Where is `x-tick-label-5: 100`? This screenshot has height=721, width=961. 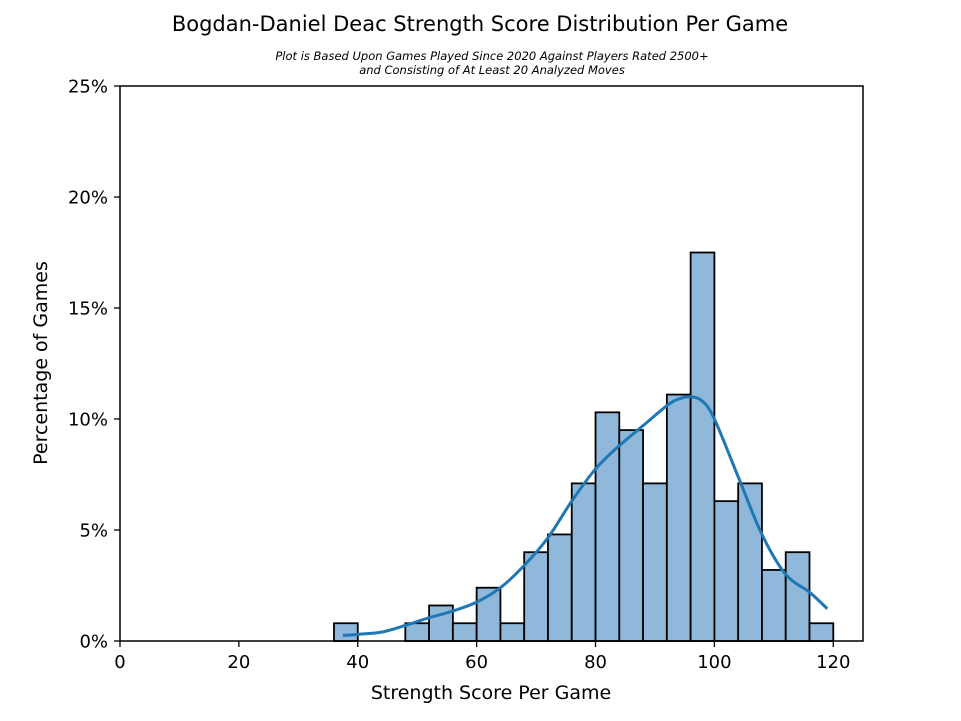 x-tick-label-5: 100 is located at coordinates (714, 662).